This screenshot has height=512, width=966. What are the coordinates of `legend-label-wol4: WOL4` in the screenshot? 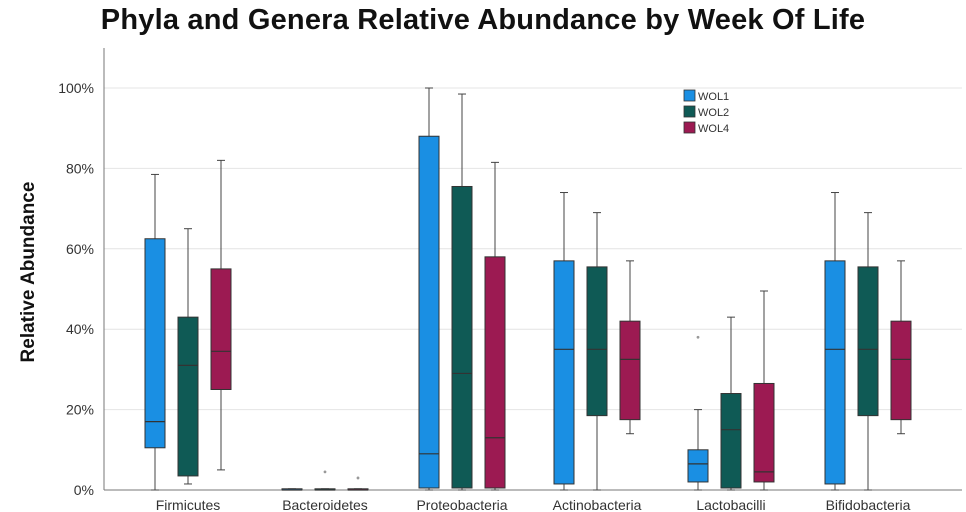 It's located at (713, 129).